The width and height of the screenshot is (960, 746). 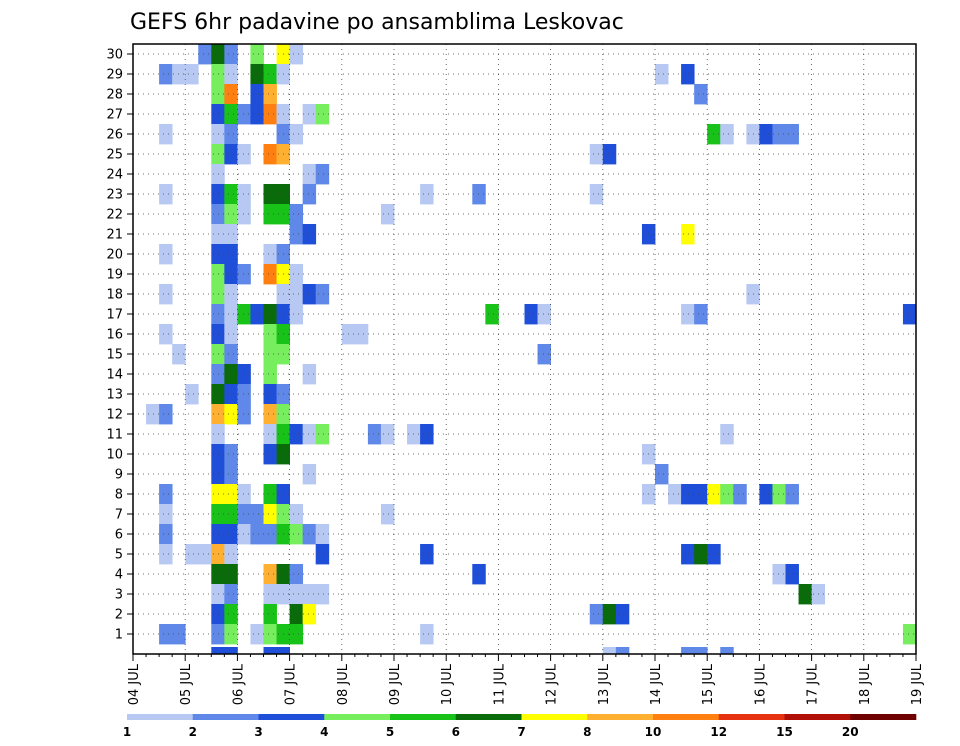 I want to click on y-tick-label: 22, so click(x=114, y=215).